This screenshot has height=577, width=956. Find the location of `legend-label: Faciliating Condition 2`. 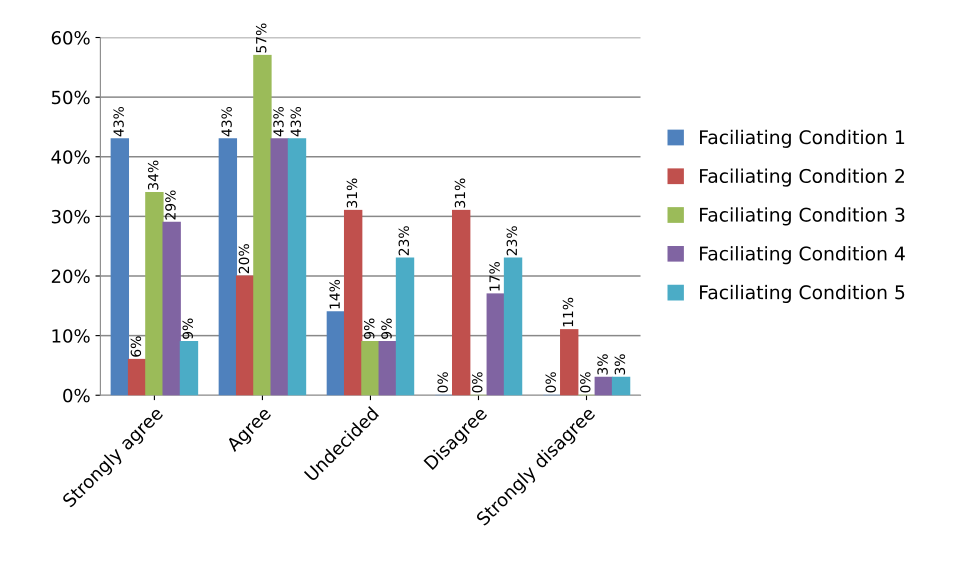

legend-label: Faciliating Condition 2 is located at coordinates (802, 177).